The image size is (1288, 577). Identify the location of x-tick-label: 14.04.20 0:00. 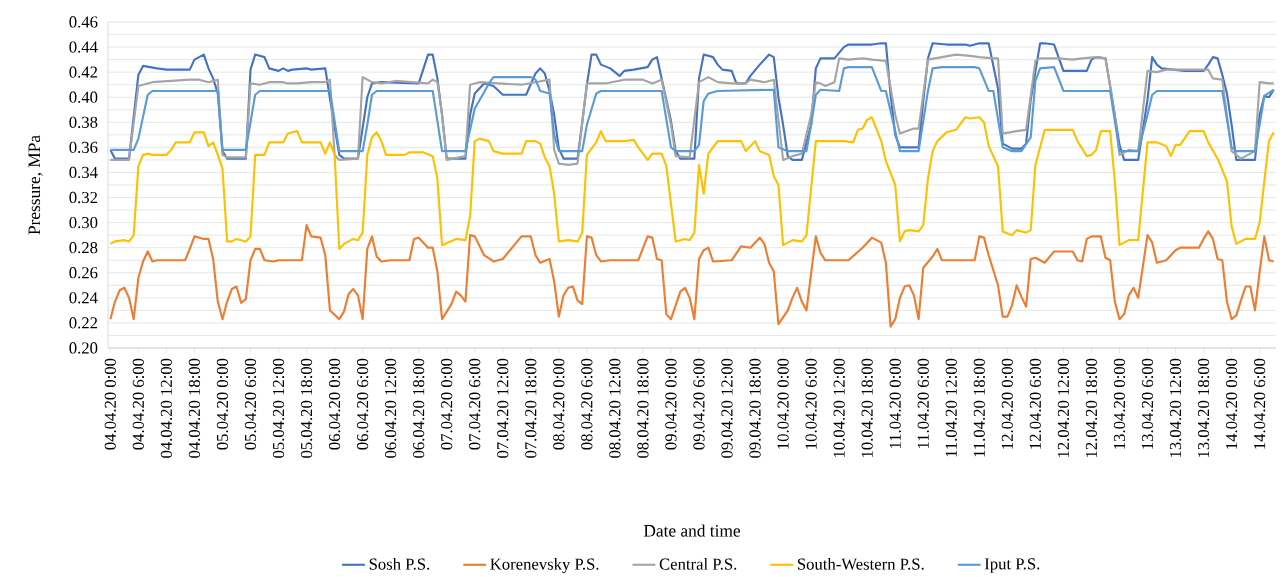
(1231, 403).